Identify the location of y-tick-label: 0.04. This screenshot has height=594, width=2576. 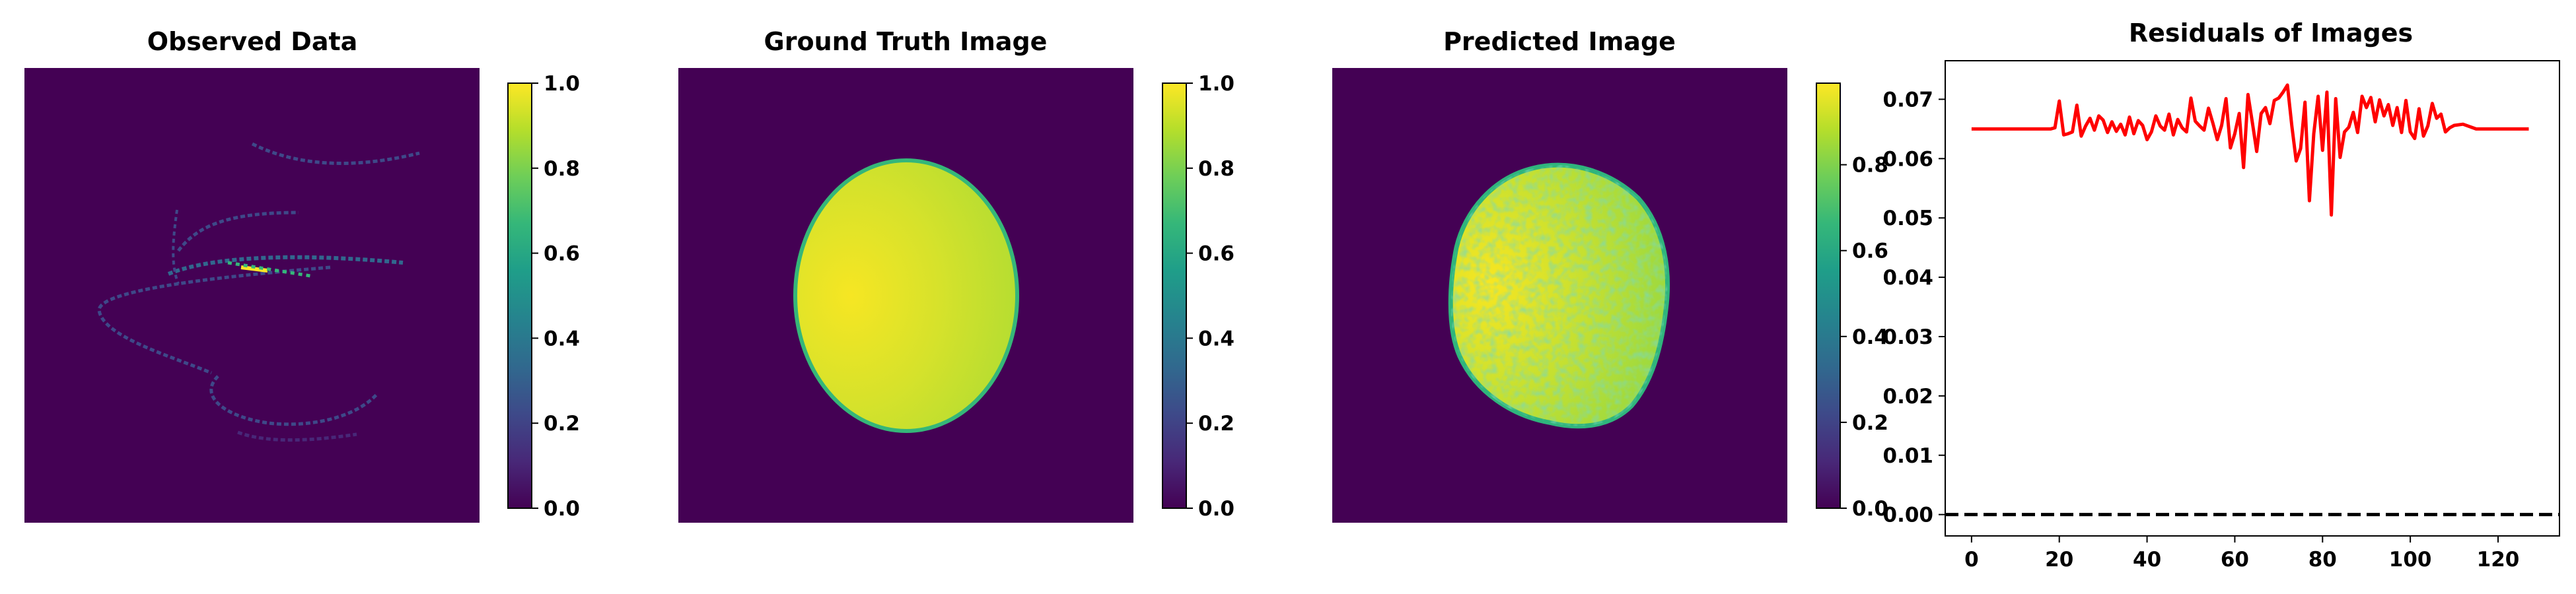
(1909, 278).